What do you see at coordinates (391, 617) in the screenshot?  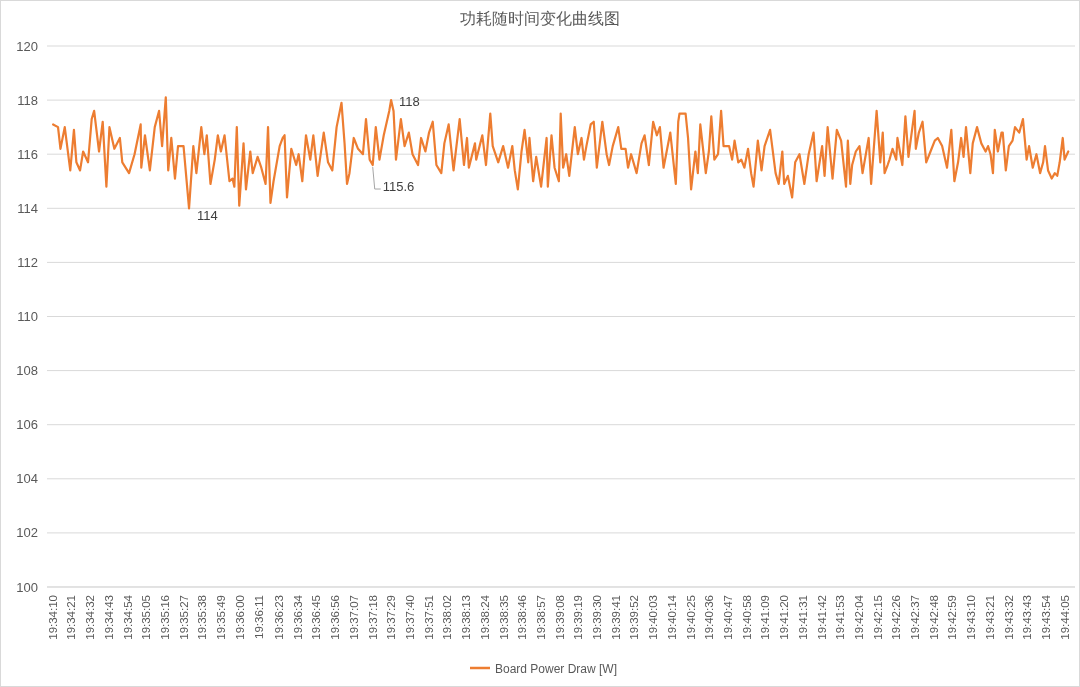 I see `x-tick-label: 19:37:29` at bounding box center [391, 617].